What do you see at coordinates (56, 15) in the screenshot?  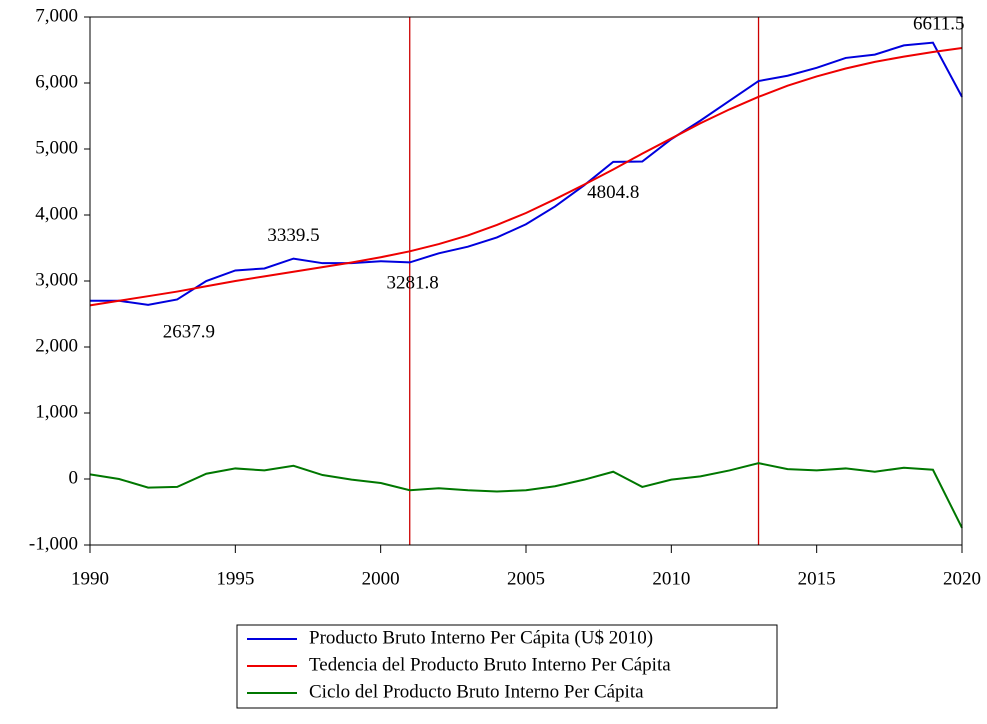 I see `y-tick-label: 7,000` at bounding box center [56, 15].